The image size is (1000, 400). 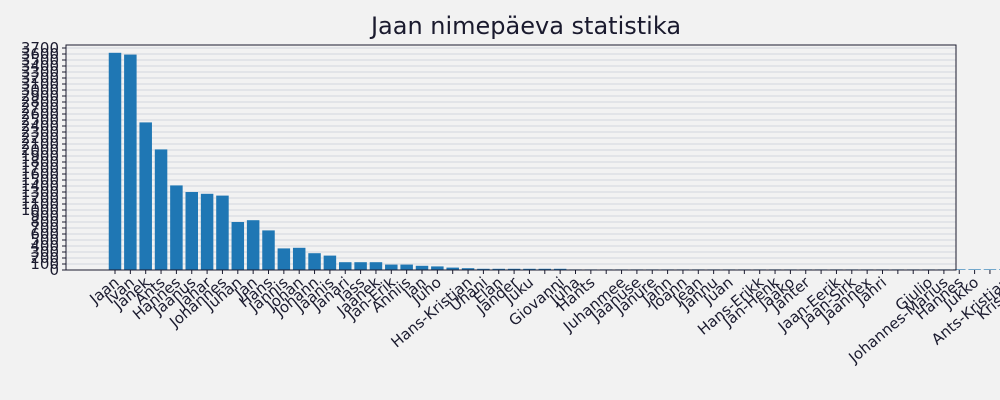 What do you see at coordinates (40, 54) in the screenshot?
I see `y-tick-label: 3600` at bounding box center [40, 54].